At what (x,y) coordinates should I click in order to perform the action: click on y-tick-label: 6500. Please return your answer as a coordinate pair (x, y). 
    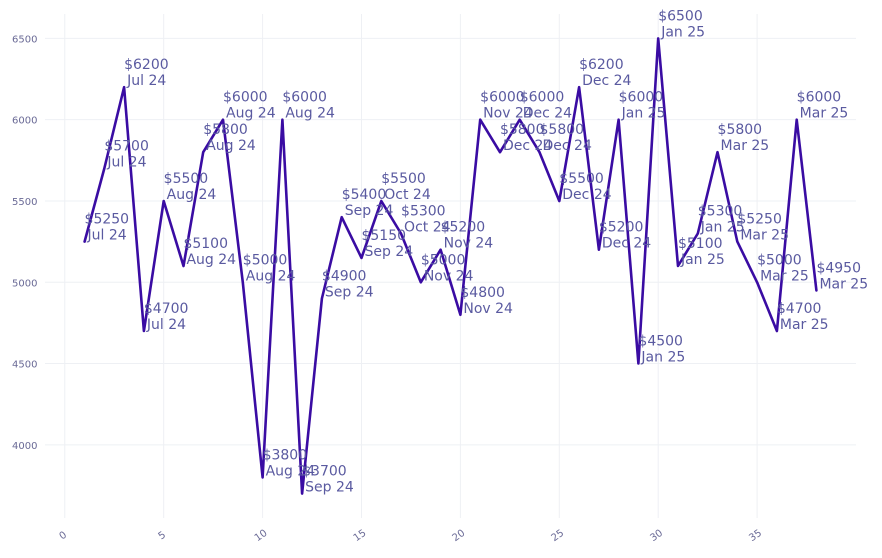
    Looking at the image, I should click on (24, 39).